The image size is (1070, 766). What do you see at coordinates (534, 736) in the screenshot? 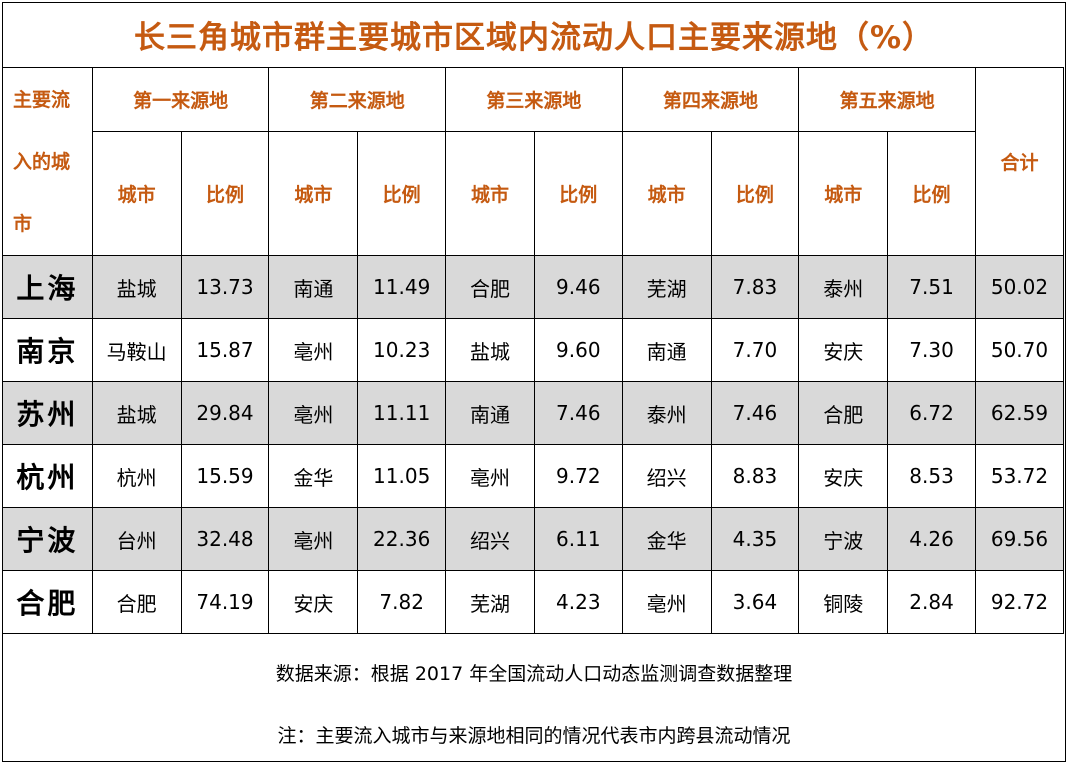
I see `footnote: 注：主要流入城市与来源地相同的情况代表市内跨县流动情况` at bounding box center [534, 736].